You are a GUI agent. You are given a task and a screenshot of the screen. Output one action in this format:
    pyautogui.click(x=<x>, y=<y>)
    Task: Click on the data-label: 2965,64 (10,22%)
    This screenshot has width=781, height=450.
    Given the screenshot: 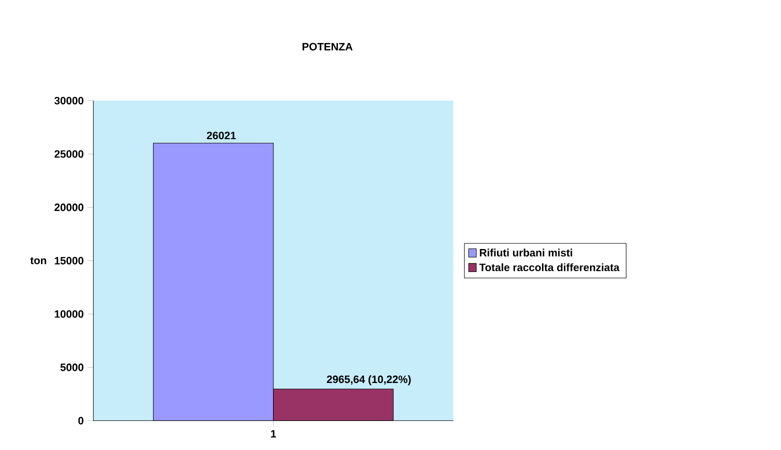 What is the action you would take?
    pyautogui.click(x=368, y=380)
    